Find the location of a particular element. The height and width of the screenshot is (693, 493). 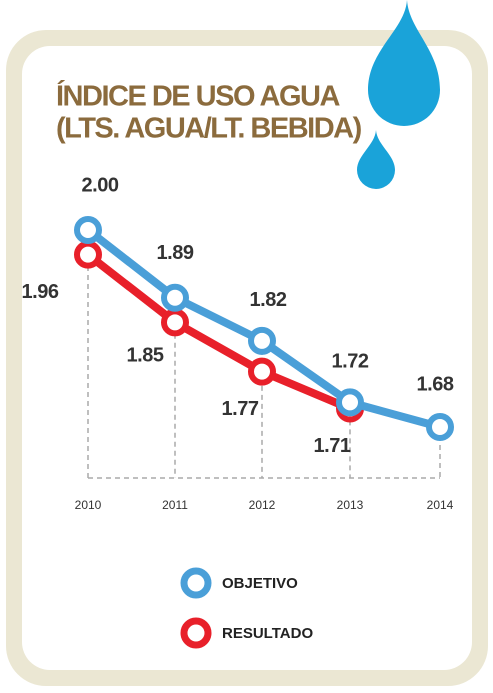

x-tick-label: 2011 is located at coordinates (175, 505).